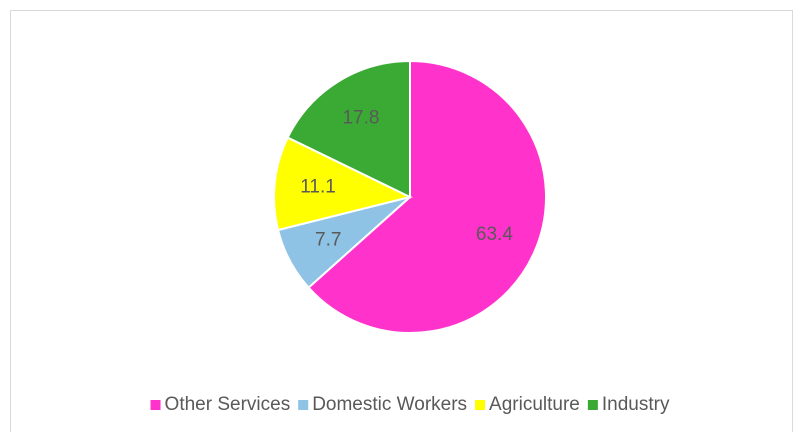 Image resolution: width=793 pixels, height=432 pixels. What do you see at coordinates (534, 404) in the screenshot?
I see `legend-label: Agriculture` at bounding box center [534, 404].